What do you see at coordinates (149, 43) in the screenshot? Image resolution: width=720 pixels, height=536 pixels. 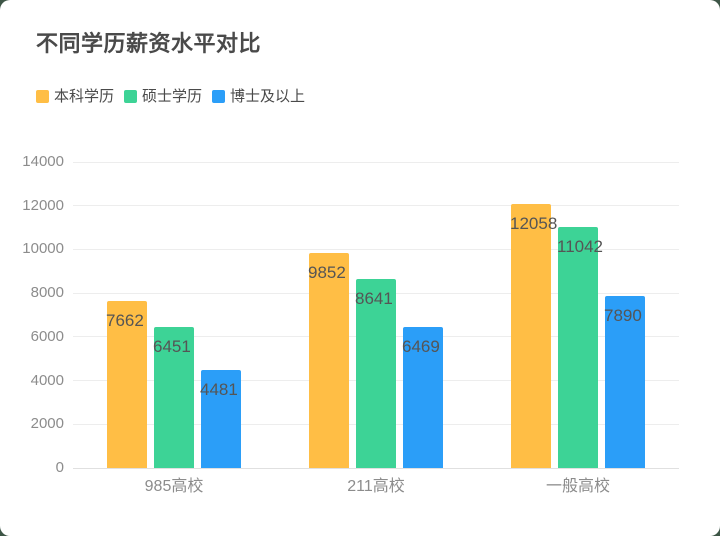 I see `chart-title: 不同学历薪资水平对比` at bounding box center [149, 43].